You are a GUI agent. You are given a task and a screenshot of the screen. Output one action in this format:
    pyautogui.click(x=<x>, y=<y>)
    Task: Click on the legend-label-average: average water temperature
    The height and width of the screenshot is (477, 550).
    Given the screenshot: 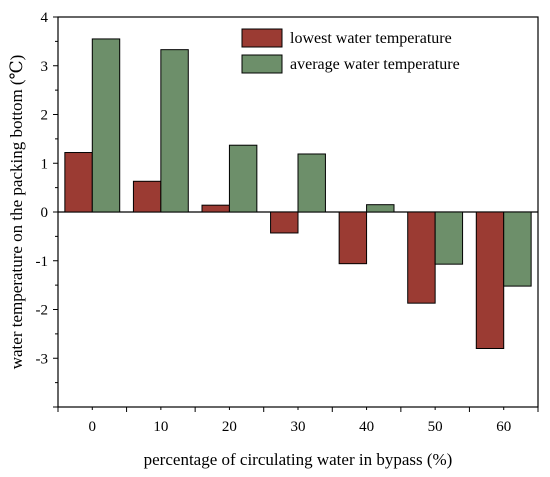 What is the action you would take?
    pyautogui.click(x=375, y=64)
    